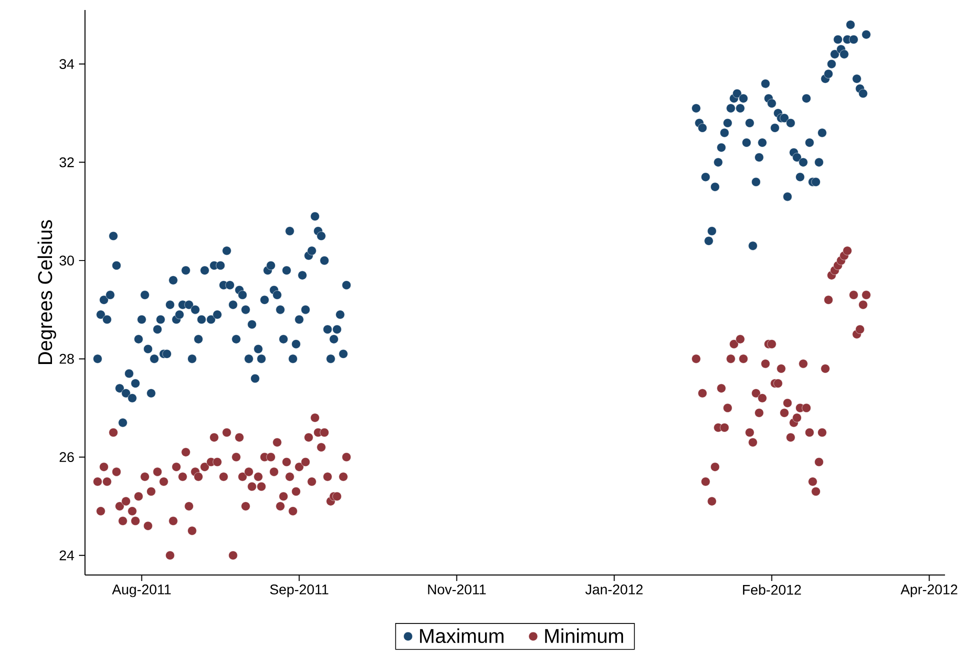  What do you see at coordinates (47, 292) in the screenshot?
I see `y-axis-title: Degrees Celsius` at bounding box center [47, 292].